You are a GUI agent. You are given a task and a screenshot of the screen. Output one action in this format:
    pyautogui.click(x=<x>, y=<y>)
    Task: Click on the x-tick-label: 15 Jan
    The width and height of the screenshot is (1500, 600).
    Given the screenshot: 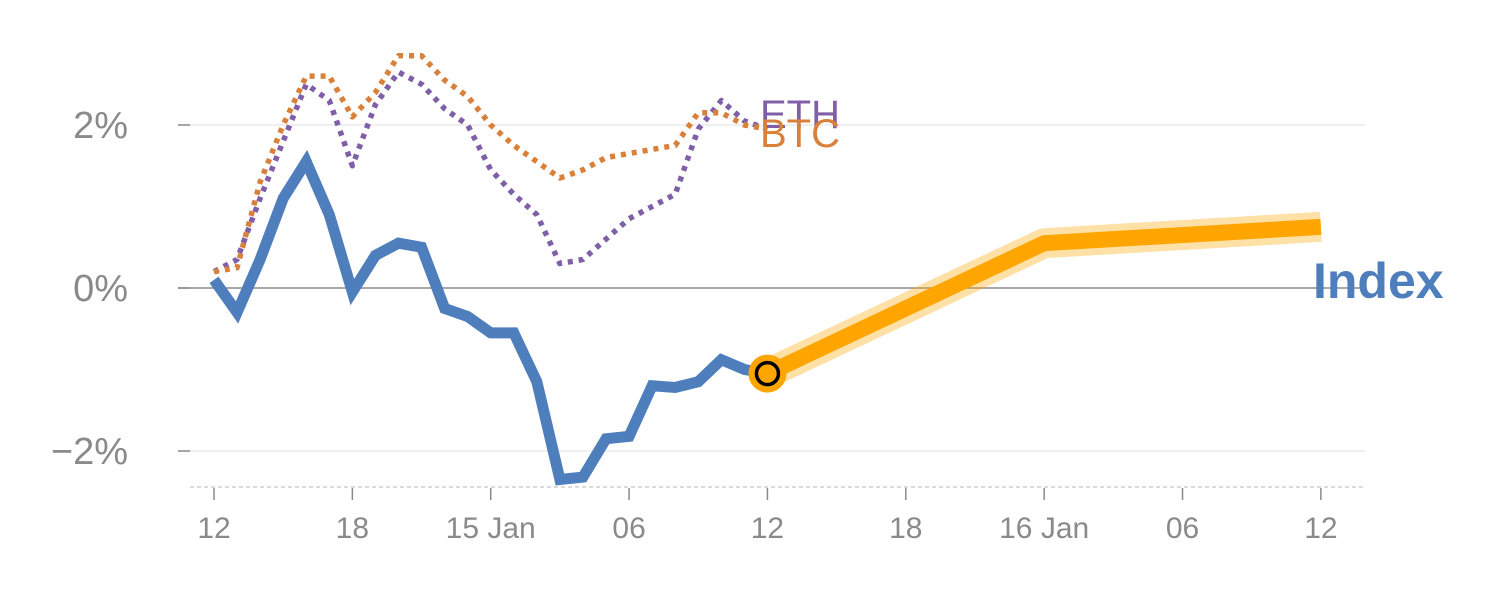 What is the action you would take?
    pyautogui.click(x=491, y=528)
    